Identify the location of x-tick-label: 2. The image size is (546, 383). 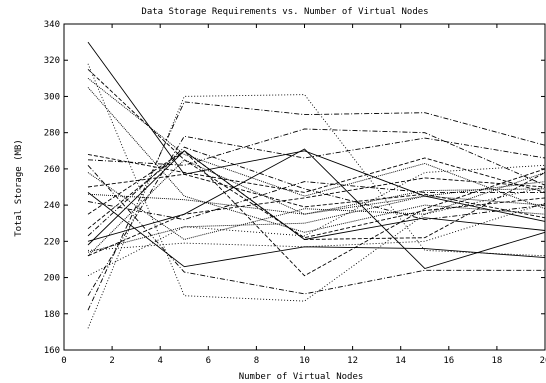
(111, 361).